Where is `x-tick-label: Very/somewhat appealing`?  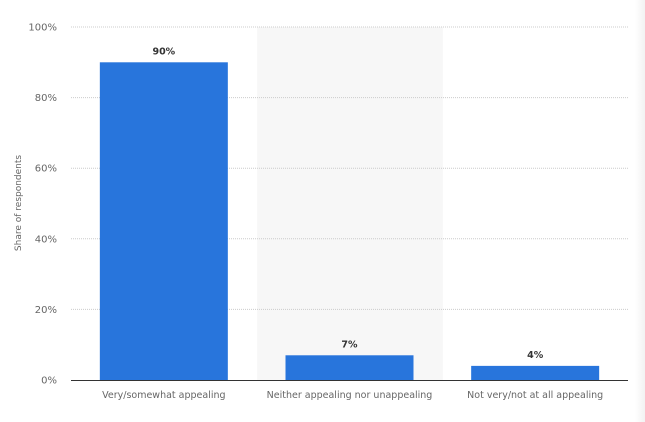 x-tick-label: Very/somewhat appealing is located at coordinates (163, 395).